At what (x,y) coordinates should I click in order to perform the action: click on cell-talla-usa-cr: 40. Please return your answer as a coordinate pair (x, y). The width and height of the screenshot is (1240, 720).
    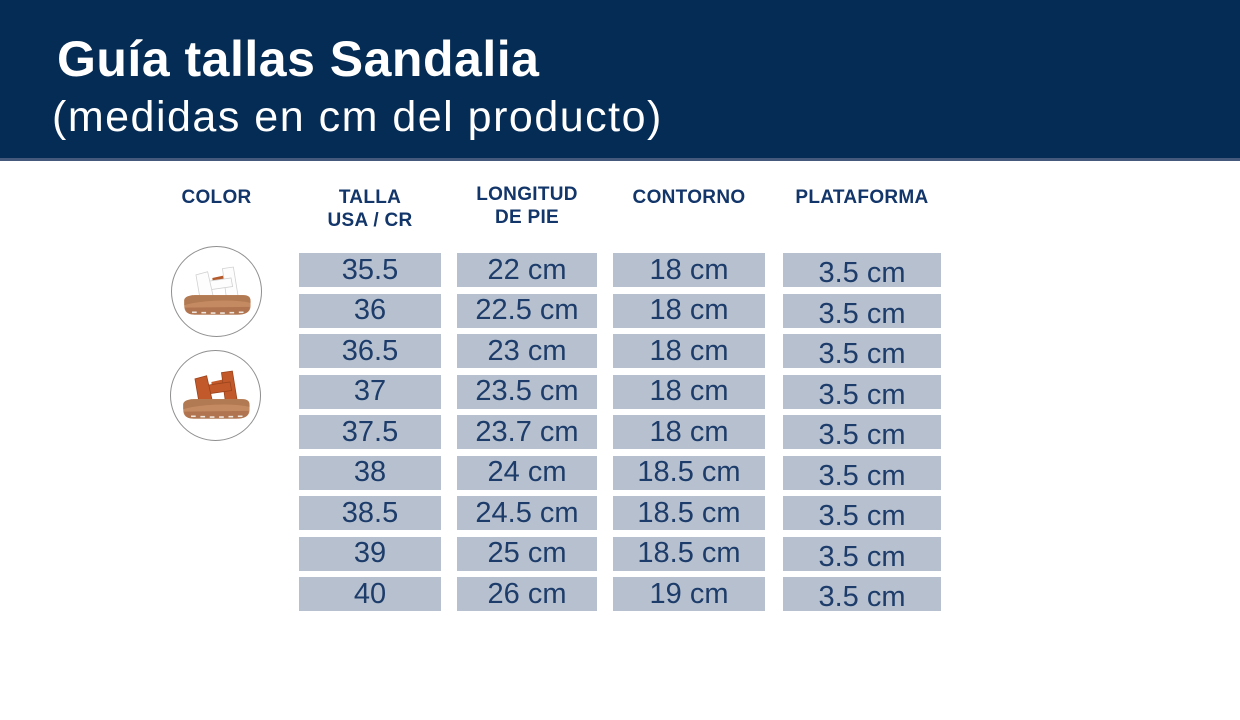
    Looking at the image, I should click on (370, 594).